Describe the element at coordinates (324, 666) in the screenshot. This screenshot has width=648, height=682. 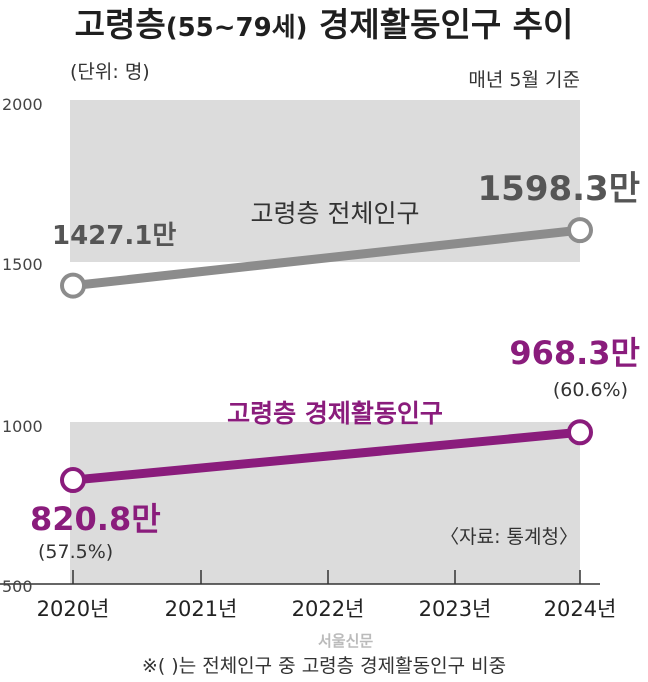
I see `footnote: ※( )는 전체인구 중 고령층 경제활동인구 비중` at that location.